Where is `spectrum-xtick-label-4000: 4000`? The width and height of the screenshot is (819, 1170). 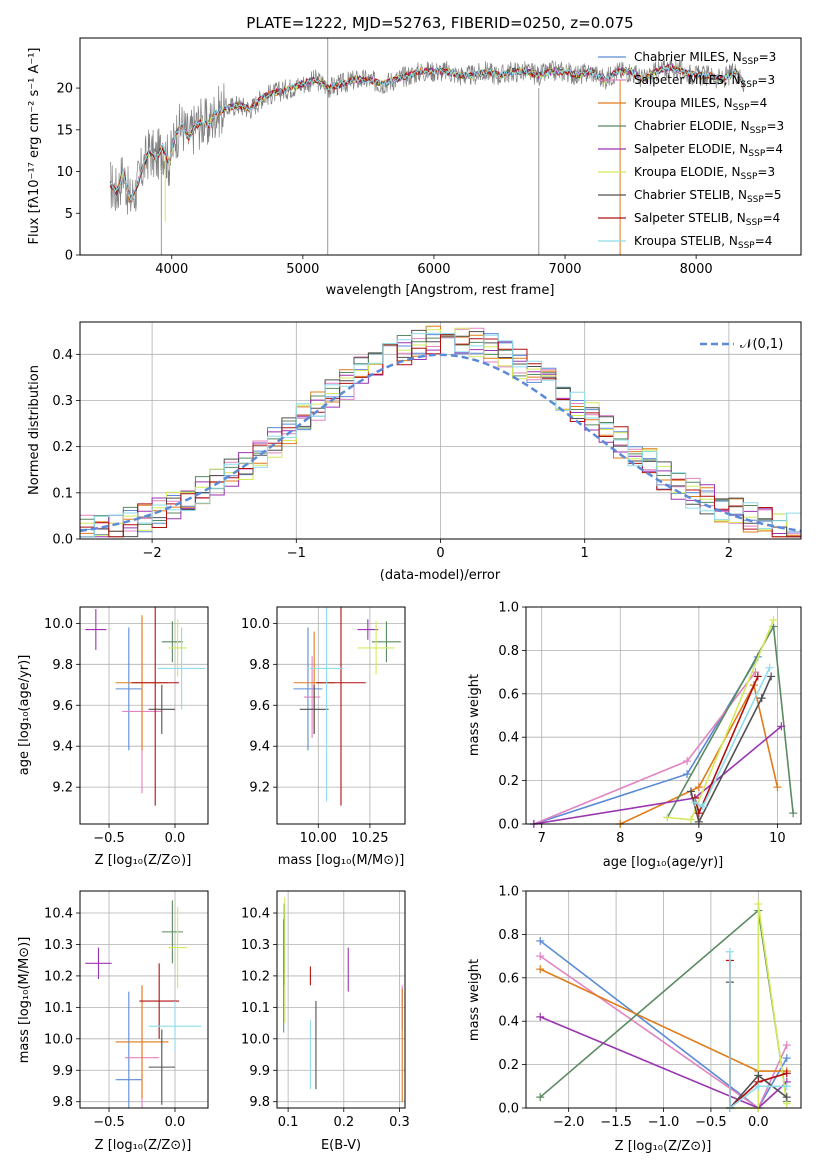
spectrum-xtick-label-4000: 4000 is located at coordinates (171, 269).